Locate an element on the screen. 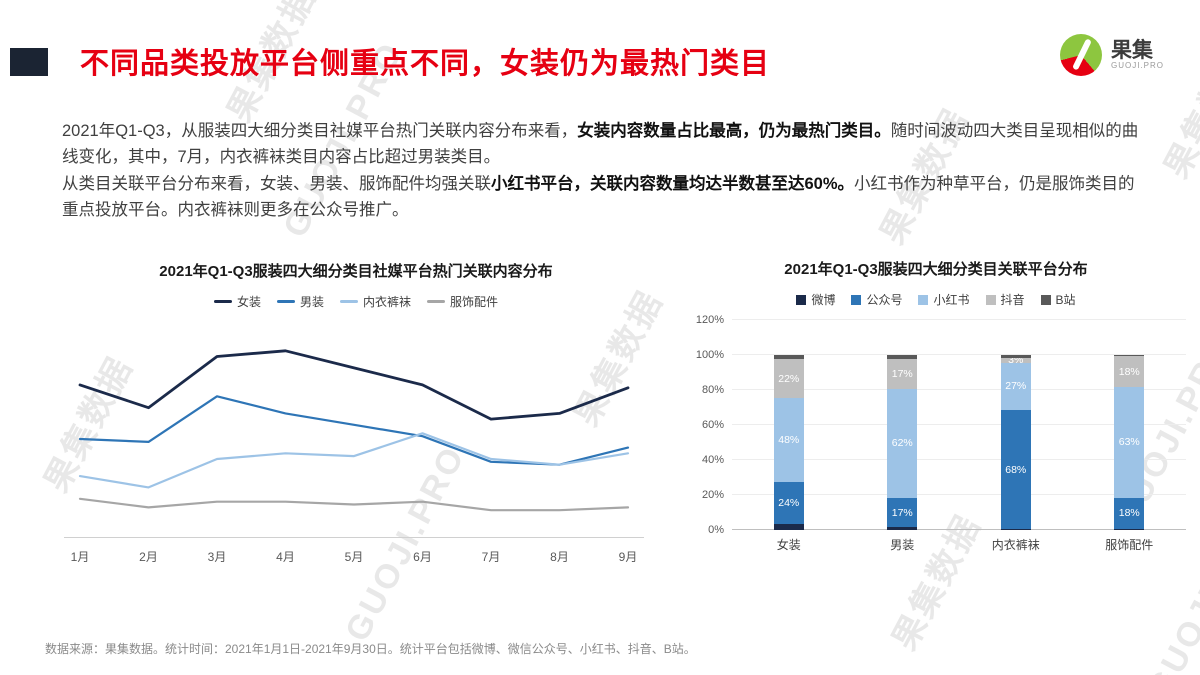 The width and height of the screenshot is (1200, 675). line-x-axis: 1月 2月 3月 4月 5月 6月 7月 8月 9月 is located at coordinates (360, 558).